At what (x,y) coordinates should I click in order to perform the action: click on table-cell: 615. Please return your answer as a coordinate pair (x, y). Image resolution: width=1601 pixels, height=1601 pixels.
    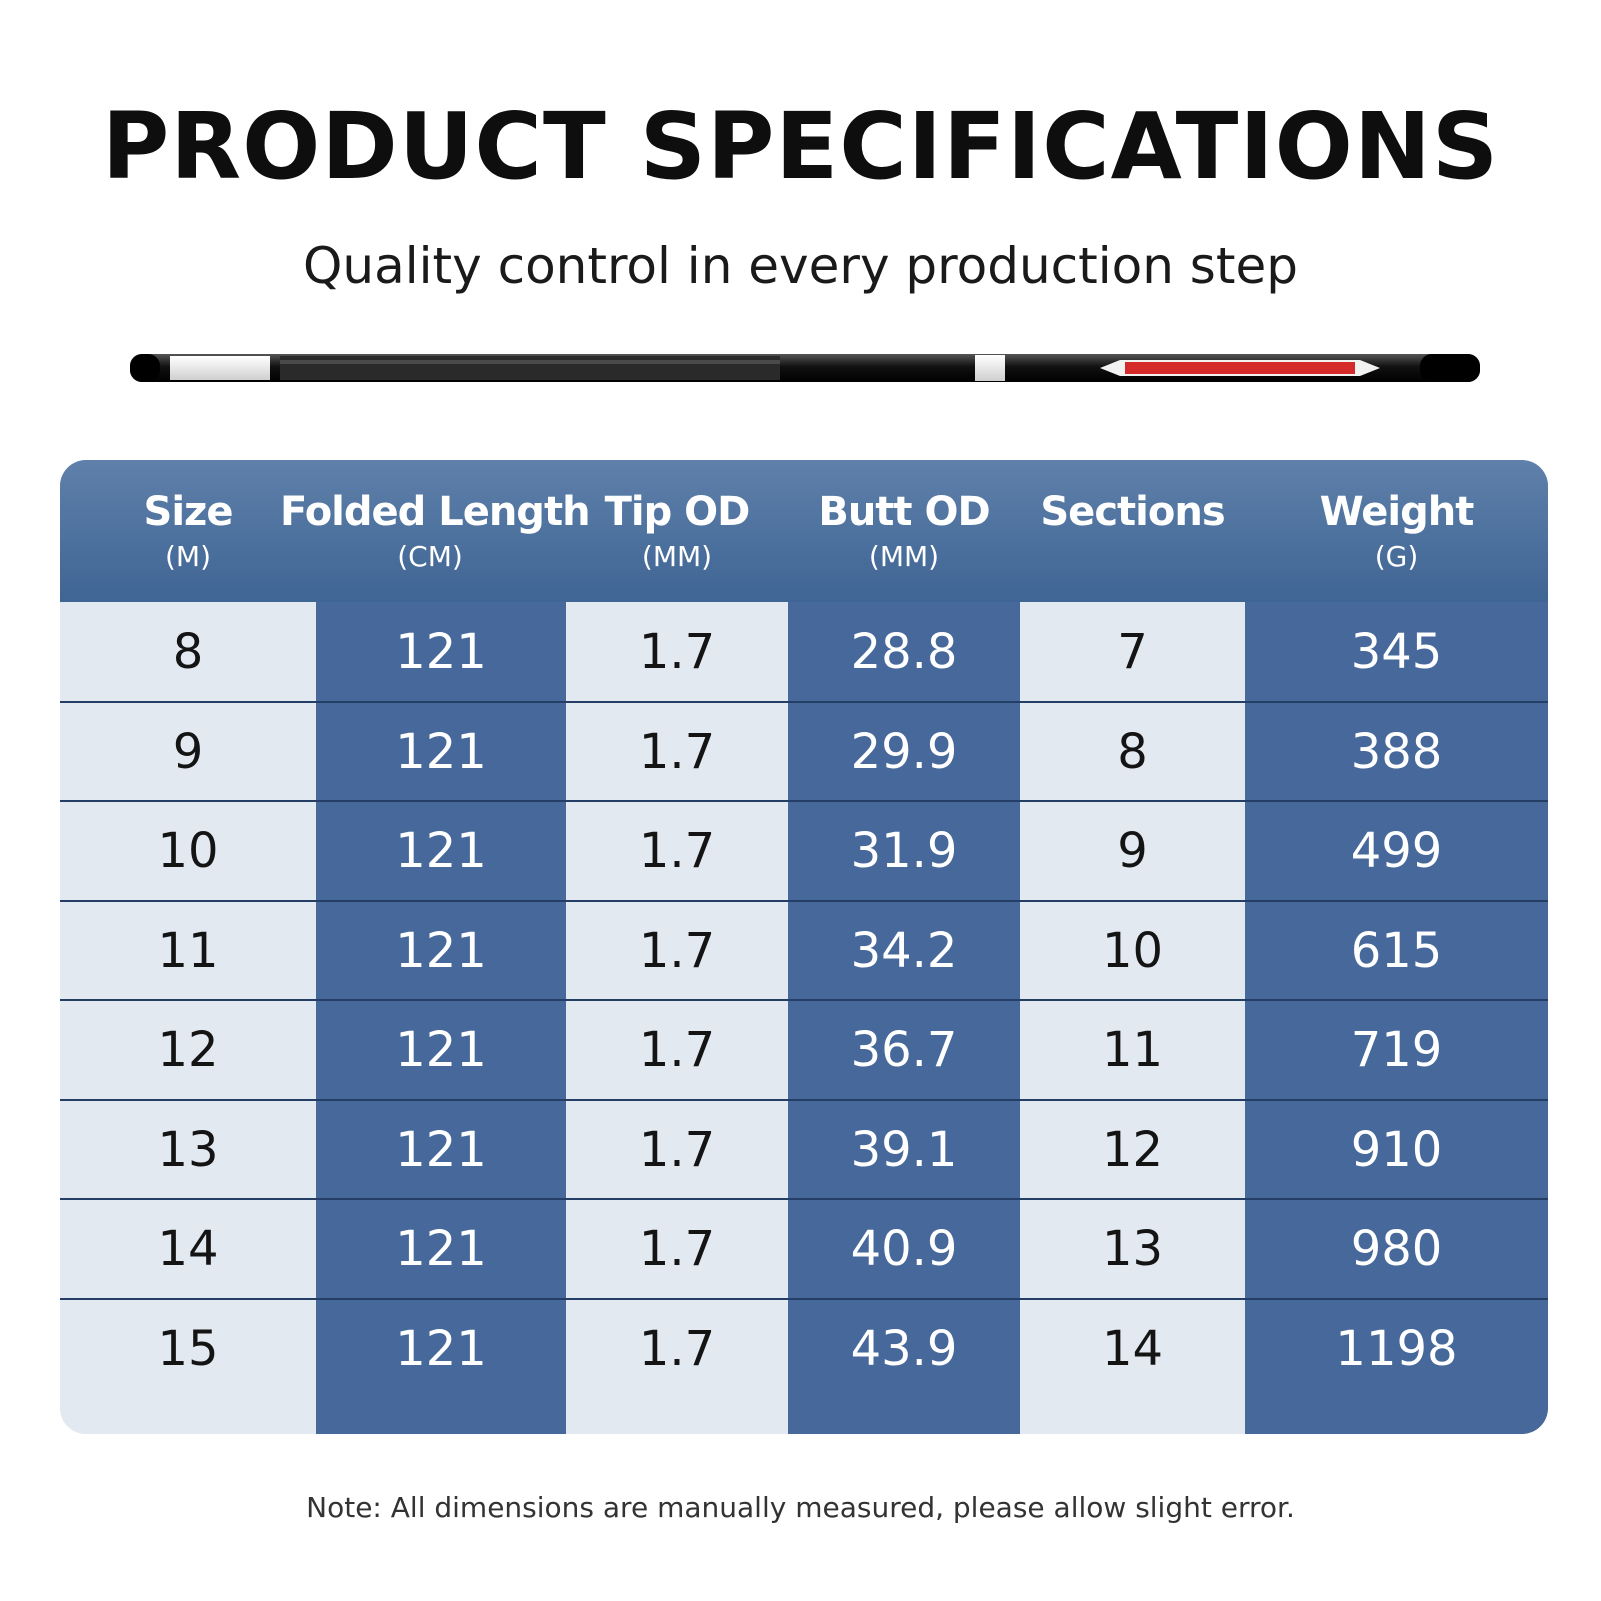
    Looking at the image, I should click on (1396, 950).